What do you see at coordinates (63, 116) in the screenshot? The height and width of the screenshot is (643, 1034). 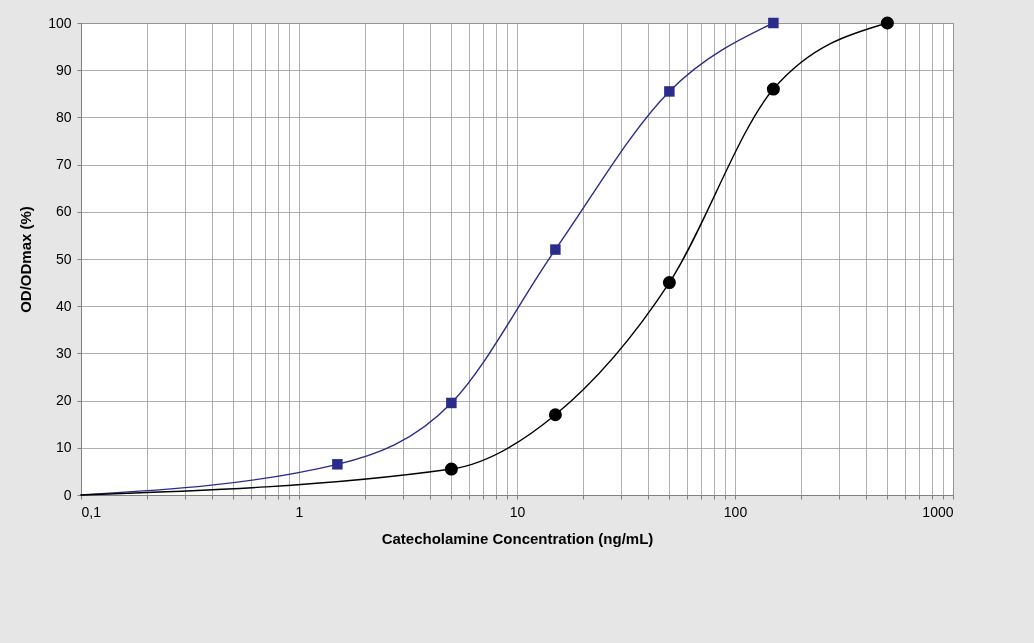 I see `y-tick-label: 80` at bounding box center [63, 116].